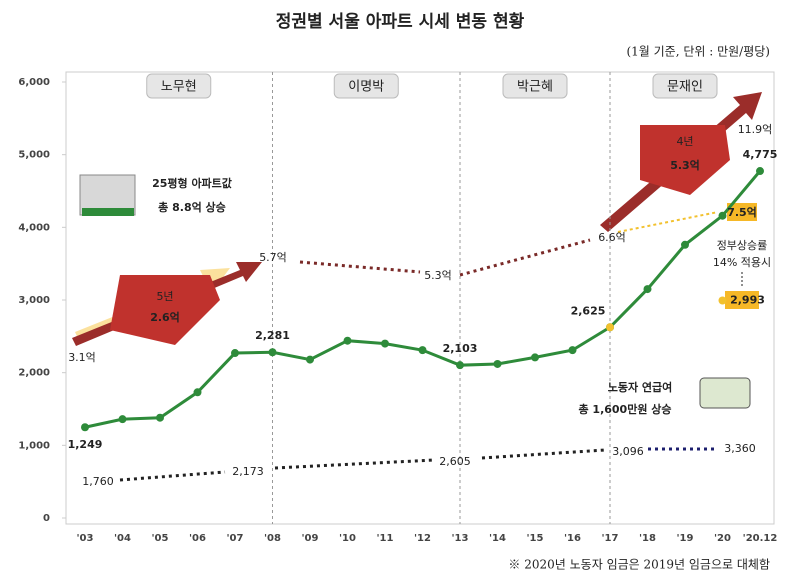 The height and width of the screenshot is (579, 800). Describe the element at coordinates (46, 518) in the screenshot. I see `y-tick-label: 0` at that location.